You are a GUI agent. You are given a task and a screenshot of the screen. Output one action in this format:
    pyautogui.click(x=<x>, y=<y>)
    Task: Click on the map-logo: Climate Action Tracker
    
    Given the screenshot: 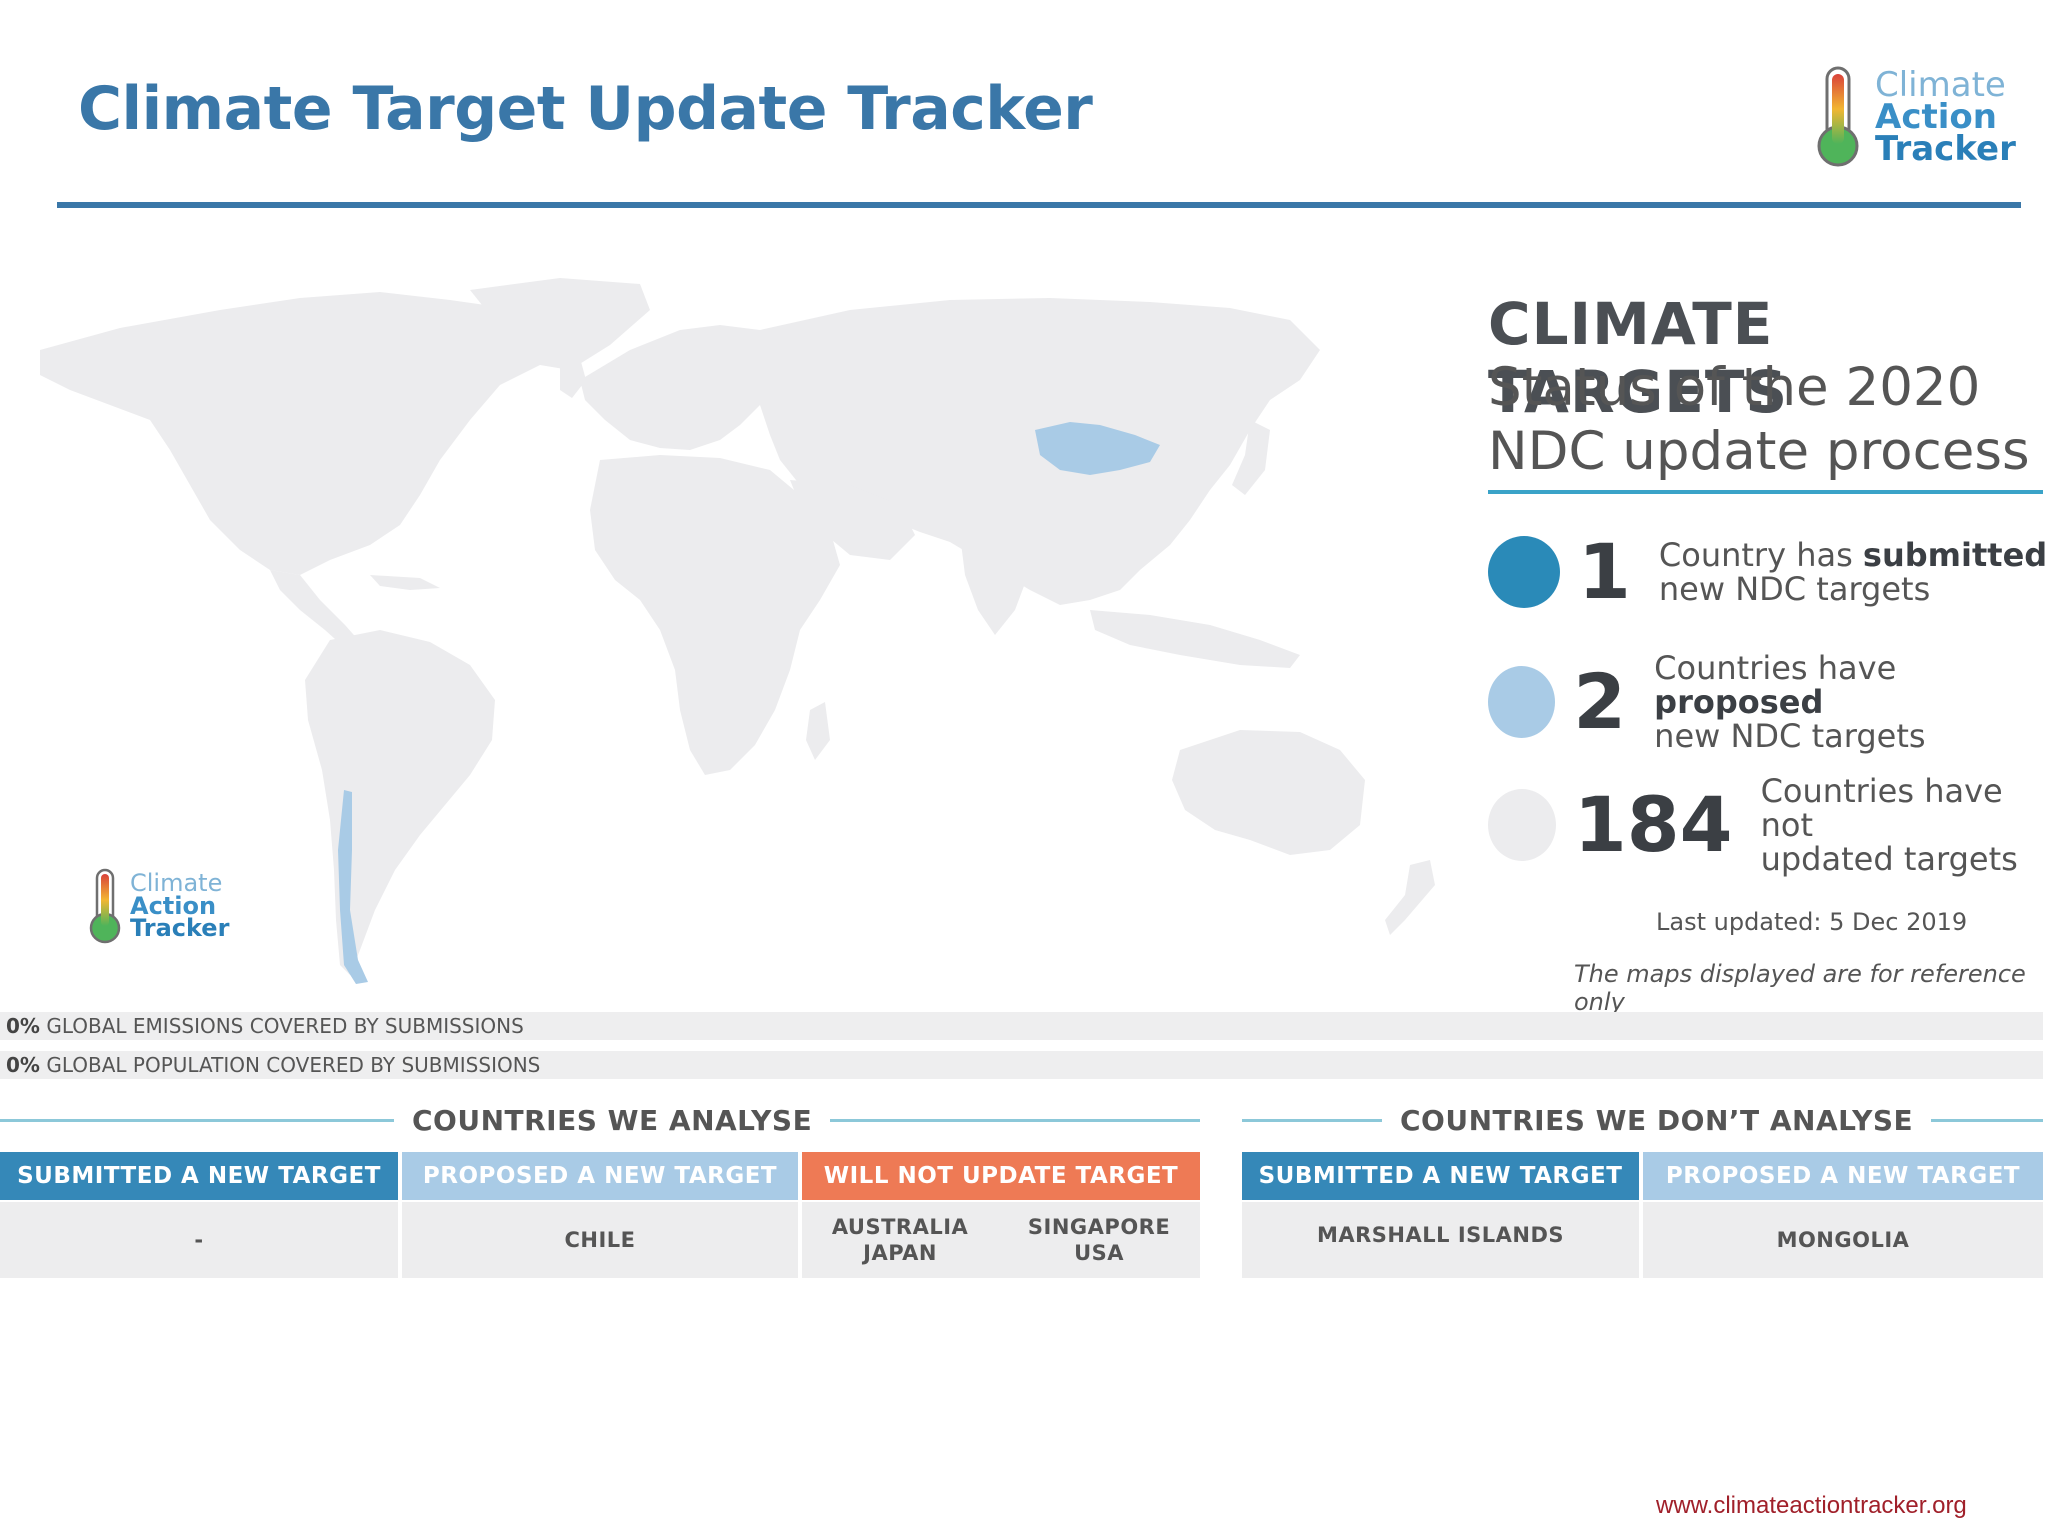 What is the action you would take?
    pyautogui.click(x=158, y=906)
    